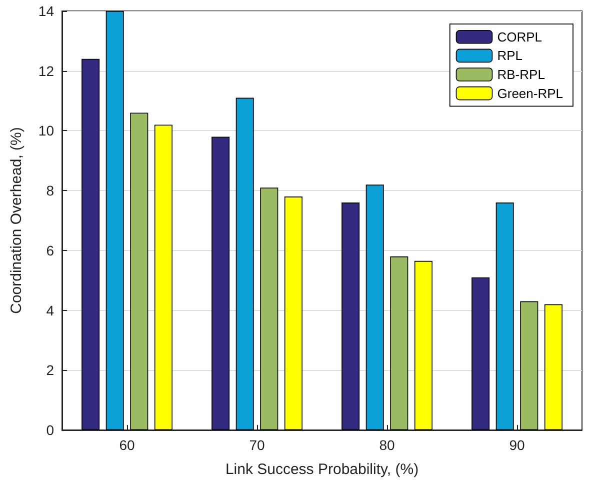 Image resolution: width=597 pixels, height=487 pixels. I want to click on x-tick-label: 70, so click(257, 445).